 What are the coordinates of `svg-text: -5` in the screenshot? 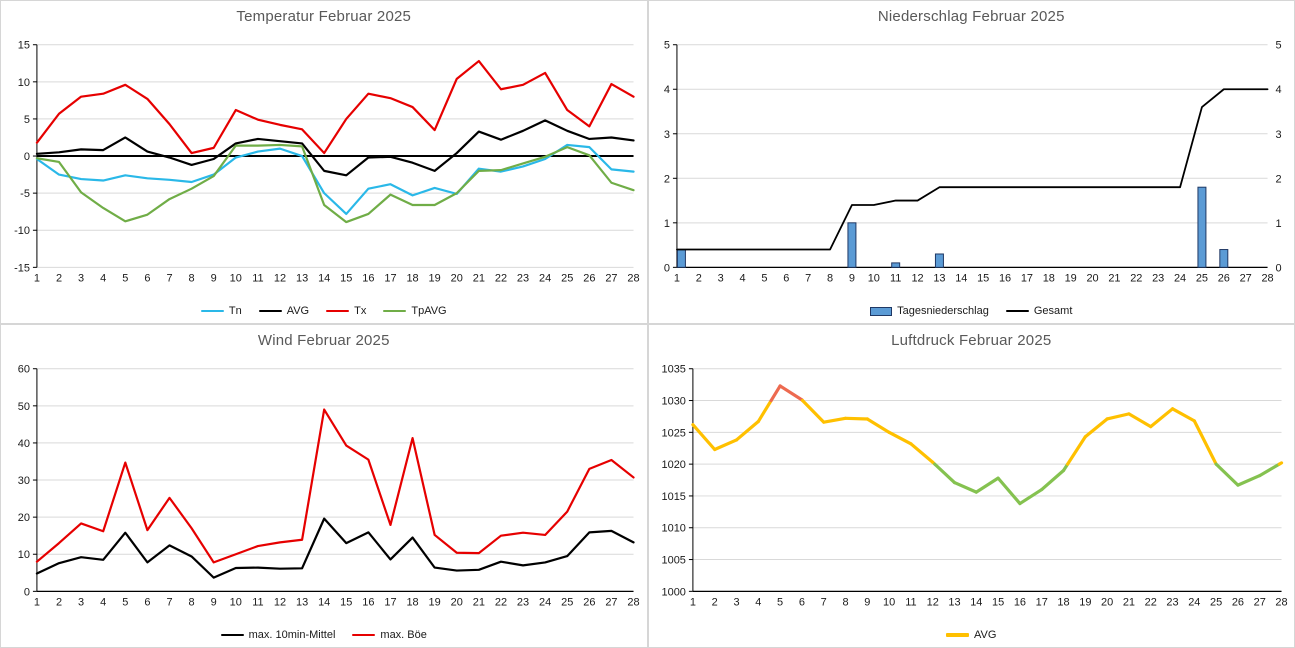 It's located at (25, 194).